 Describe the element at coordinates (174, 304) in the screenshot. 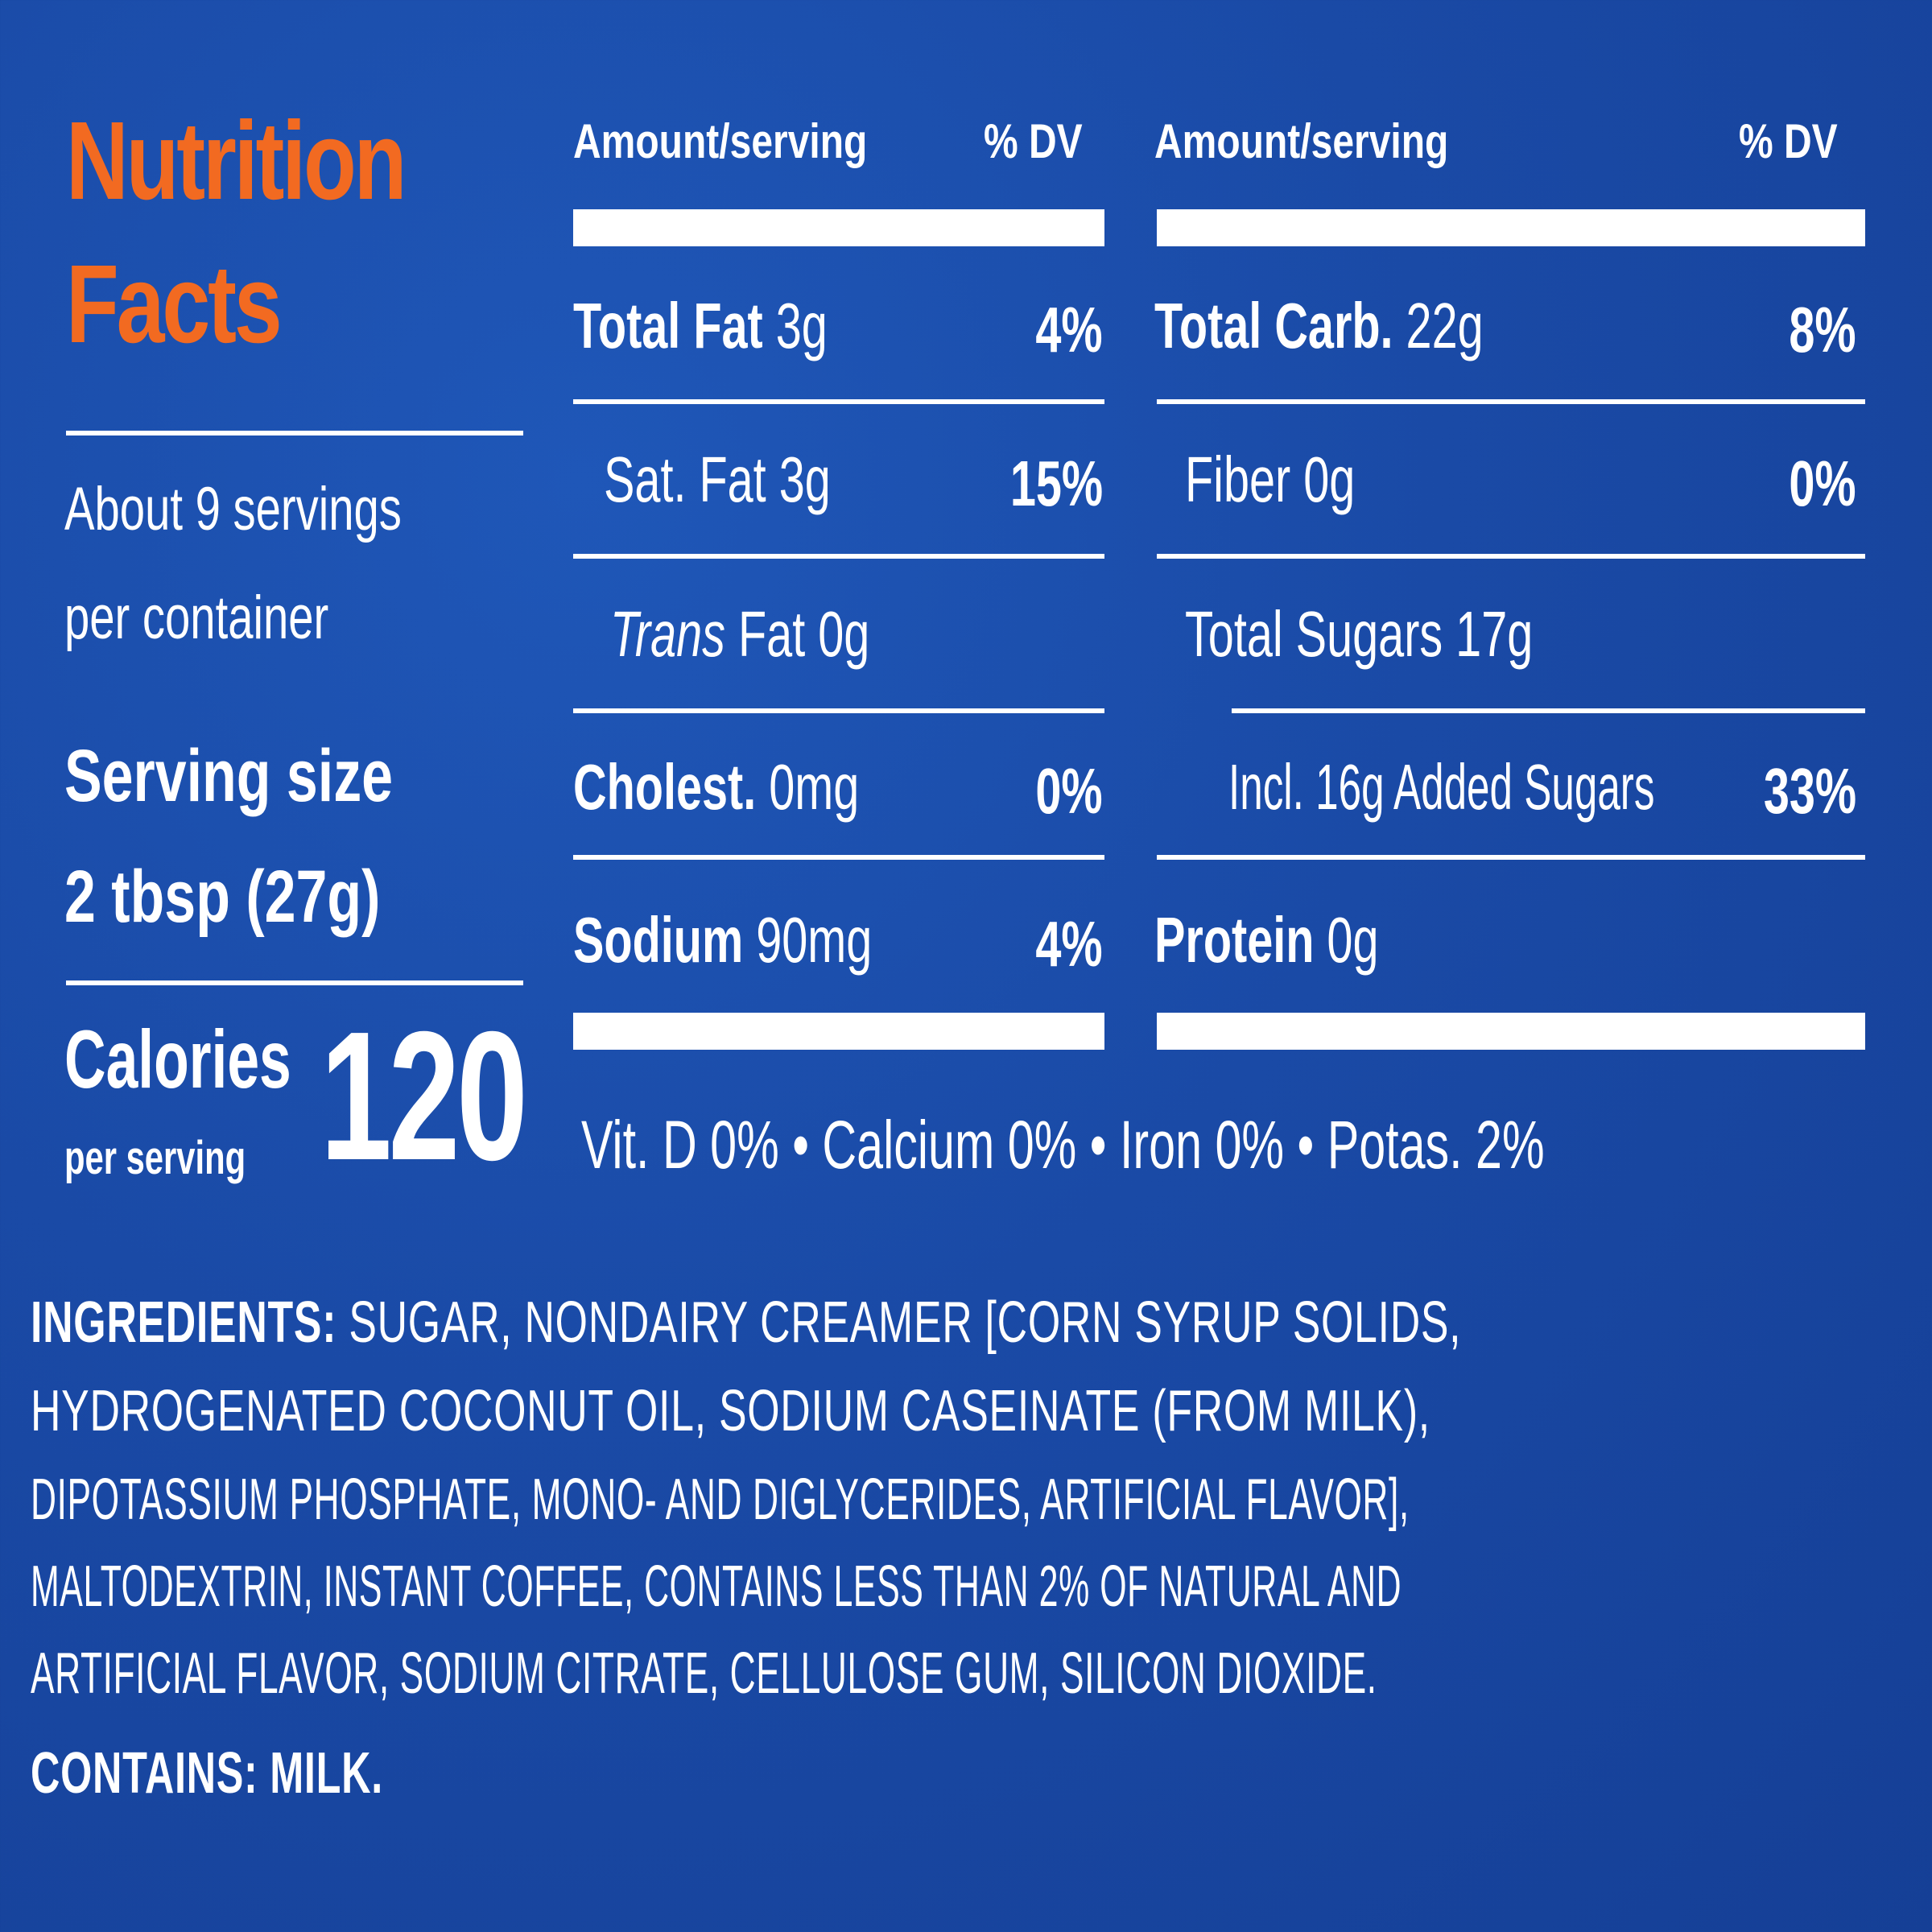

I see `title-line-2: Facts` at that location.